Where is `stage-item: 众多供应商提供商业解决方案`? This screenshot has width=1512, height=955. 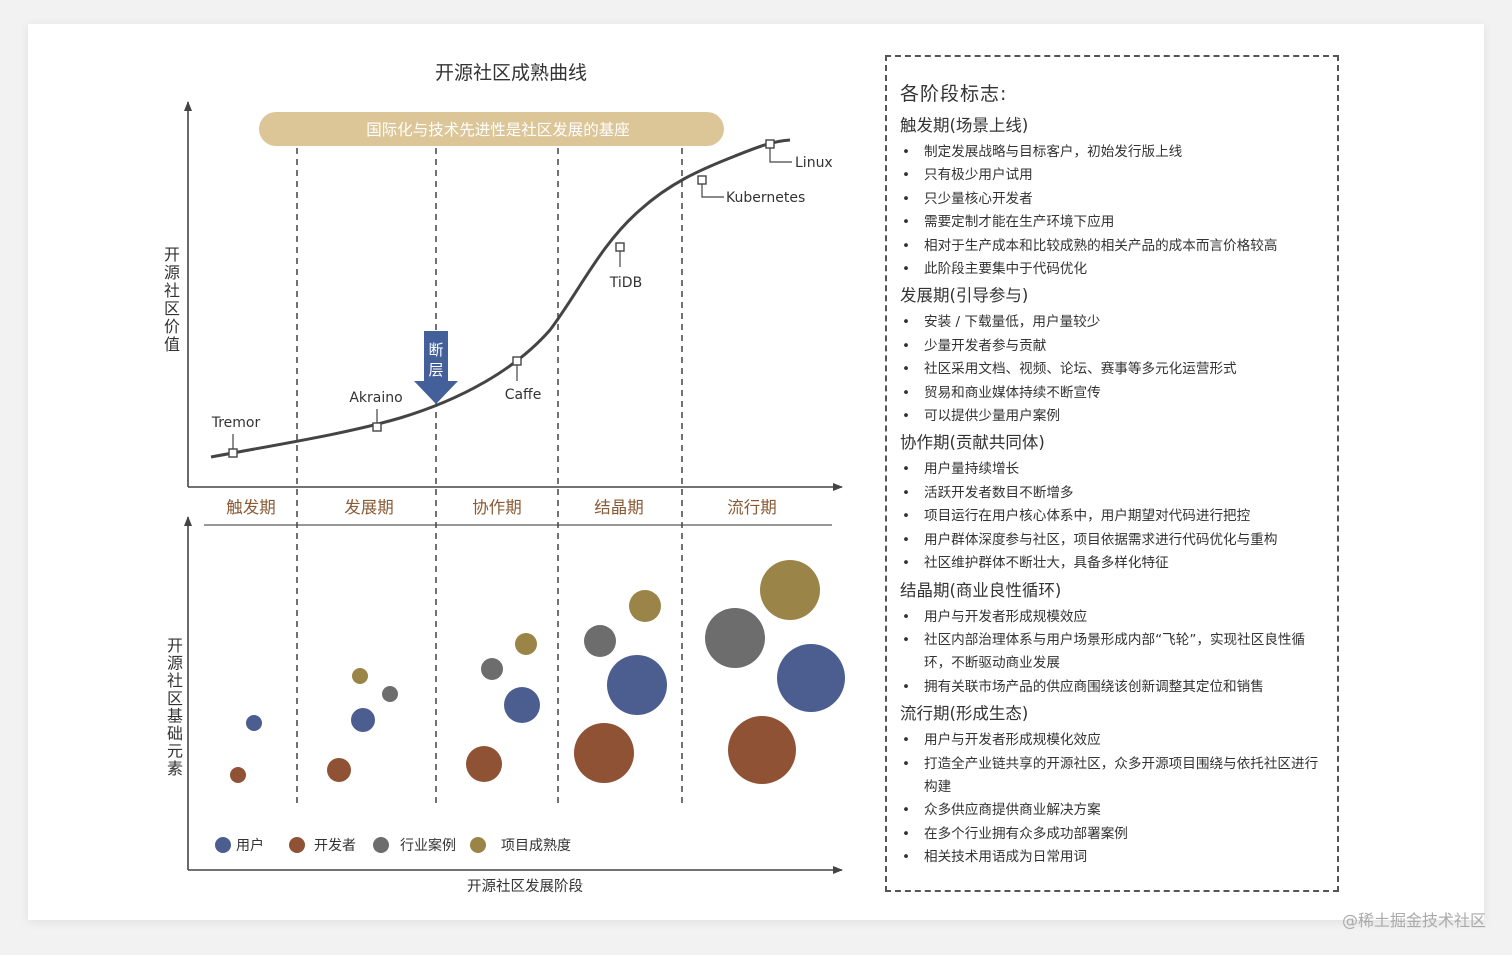 stage-item: 众多供应商提供商业解决方案 is located at coordinates (1113, 811).